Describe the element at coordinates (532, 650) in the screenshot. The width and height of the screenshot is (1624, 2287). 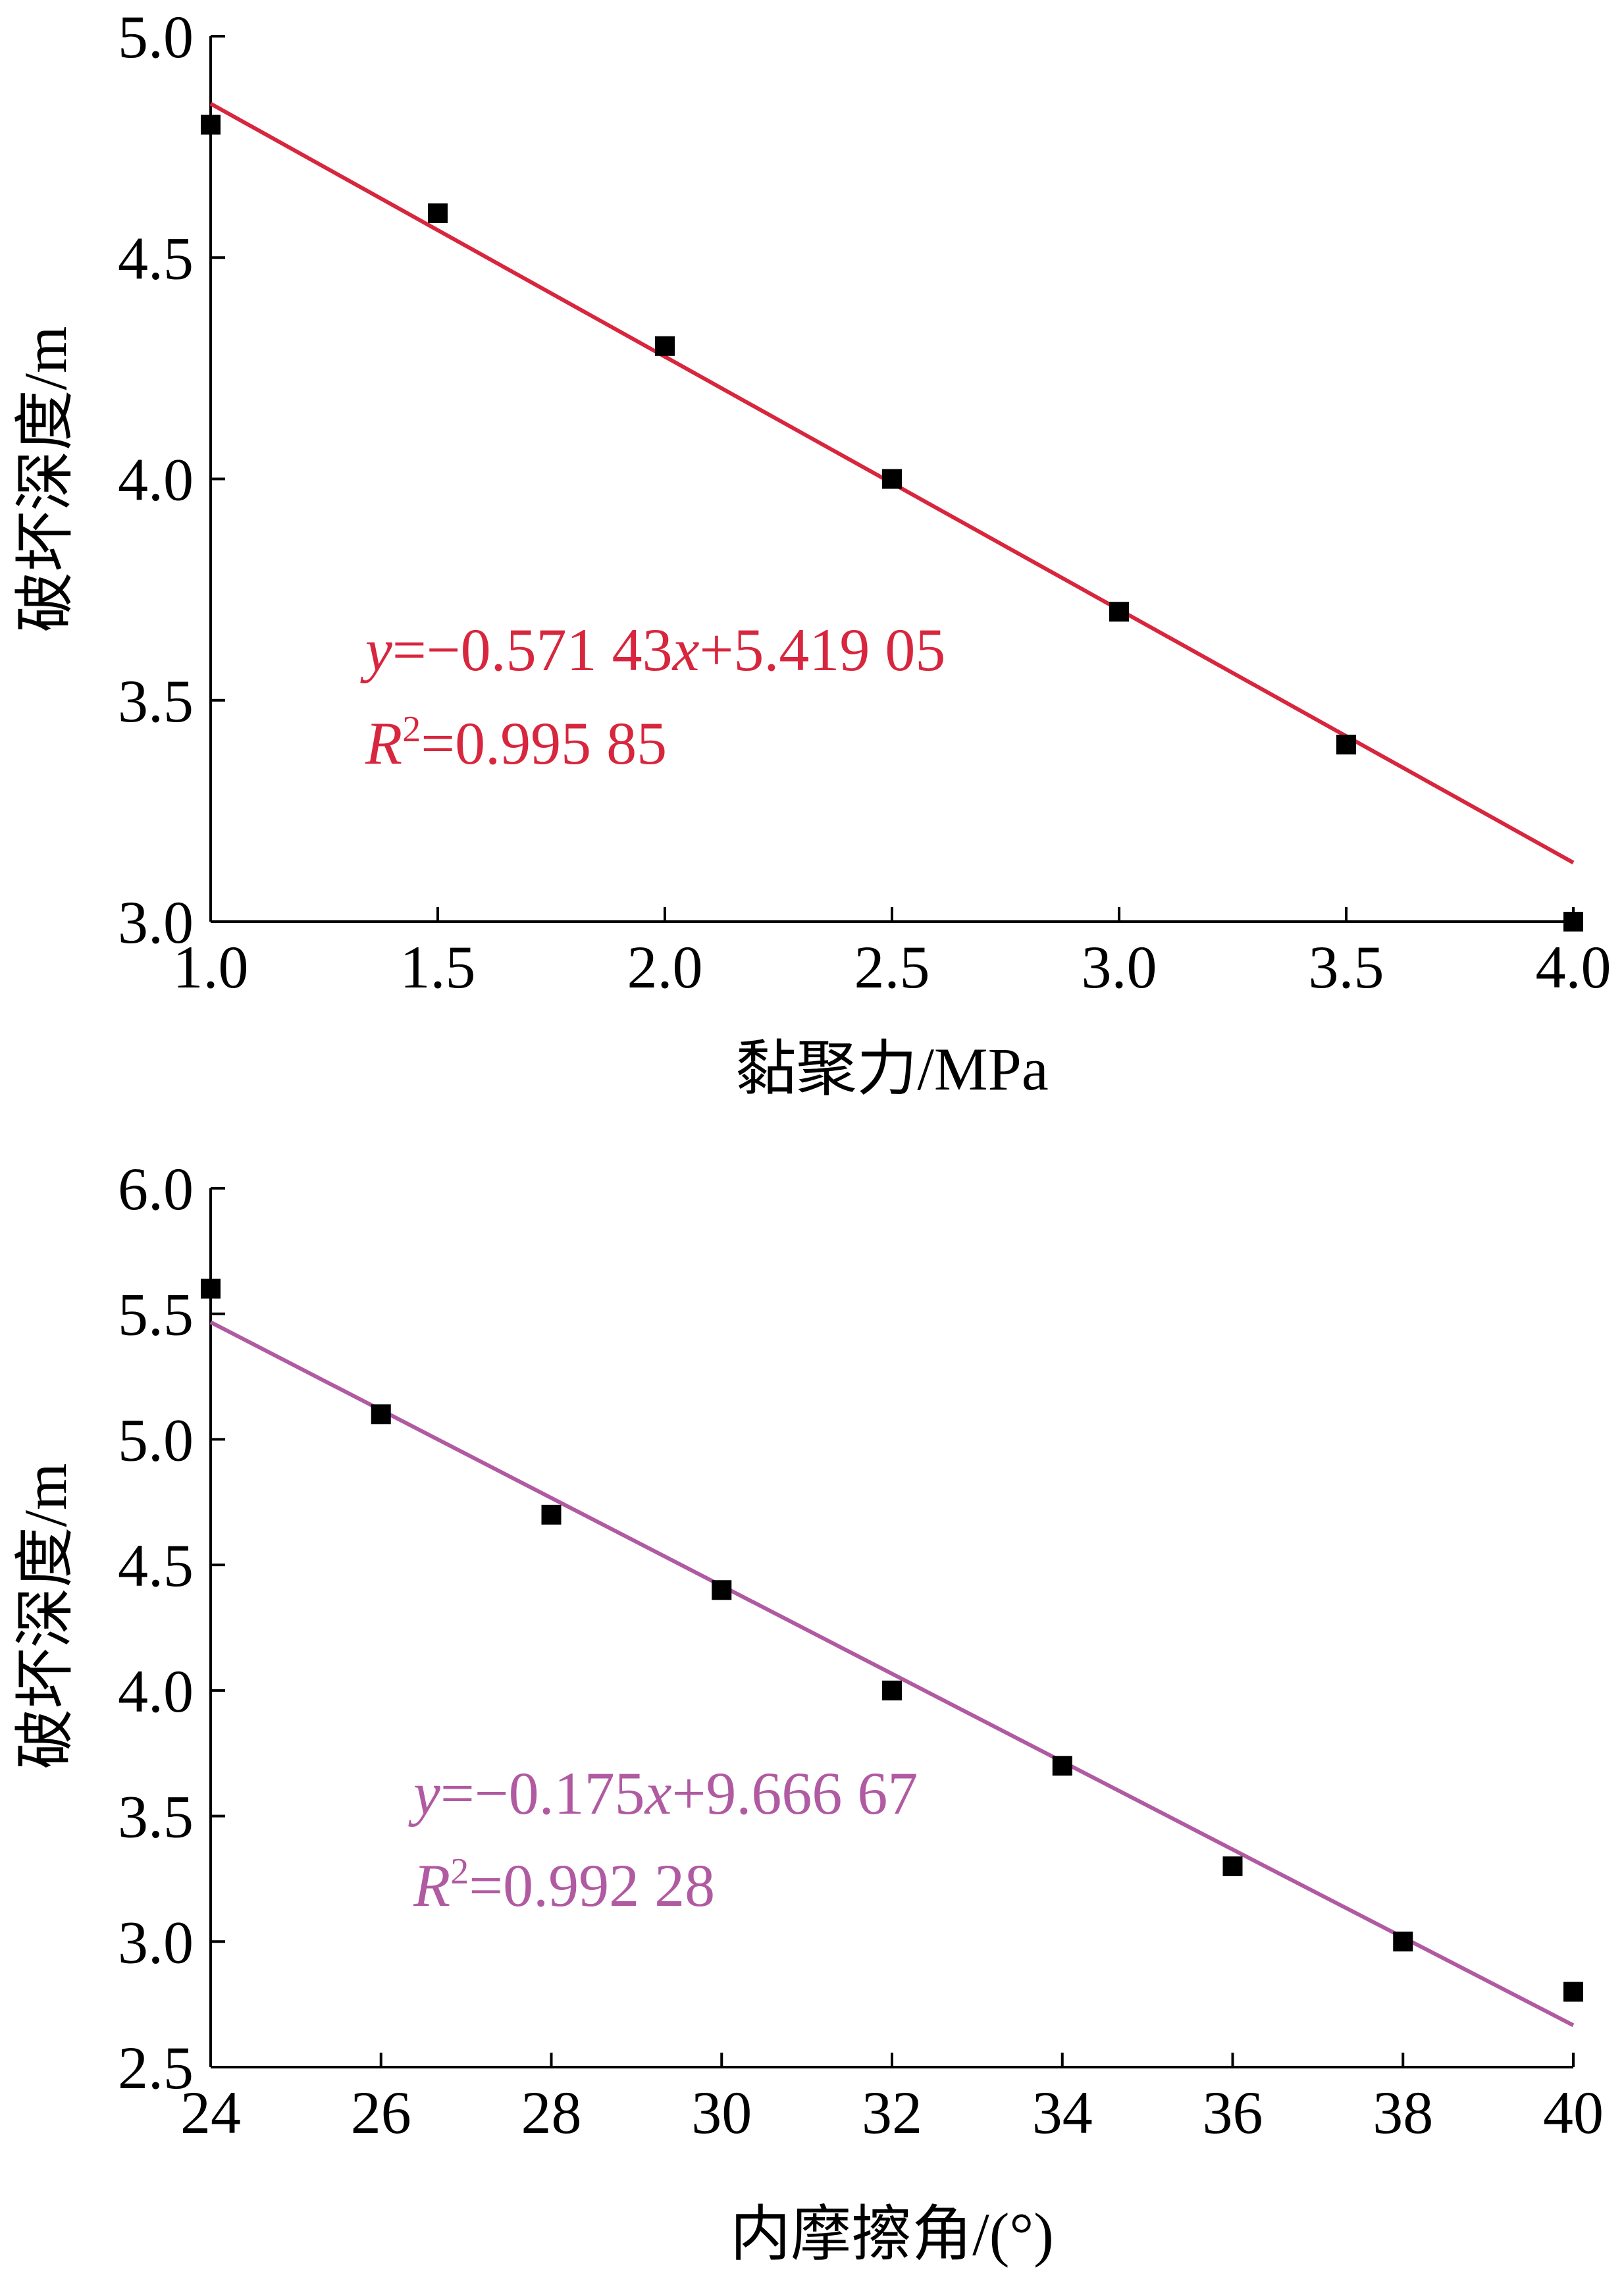
I see `eq-lhs: =−0.571 43` at that location.